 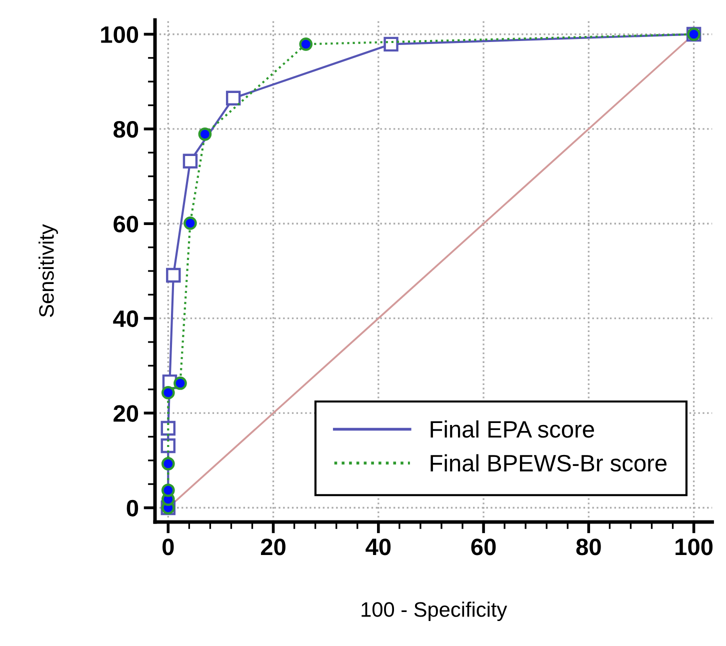 What do you see at coordinates (125, 319) in the screenshot?
I see `y-tick-label: 40` at bounding box center [125, 319].